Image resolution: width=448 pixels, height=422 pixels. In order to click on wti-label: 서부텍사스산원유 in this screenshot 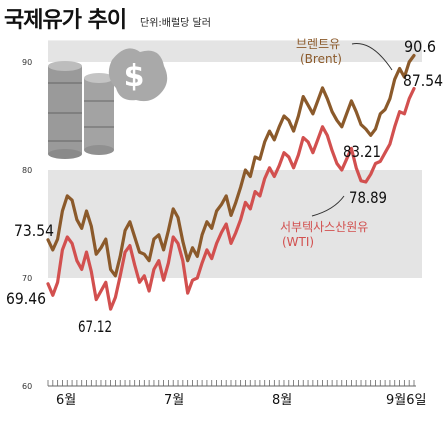, I will do `click(324, 227)`.